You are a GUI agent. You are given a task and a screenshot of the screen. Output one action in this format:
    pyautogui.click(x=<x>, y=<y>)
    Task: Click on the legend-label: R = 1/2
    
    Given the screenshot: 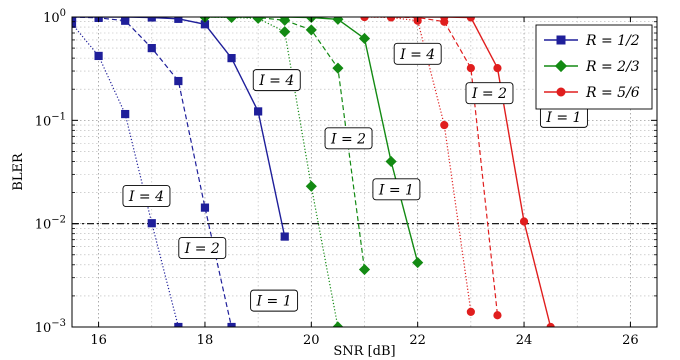 What is the action you would take?
    pyautogui.click(x=612, y=41)
    